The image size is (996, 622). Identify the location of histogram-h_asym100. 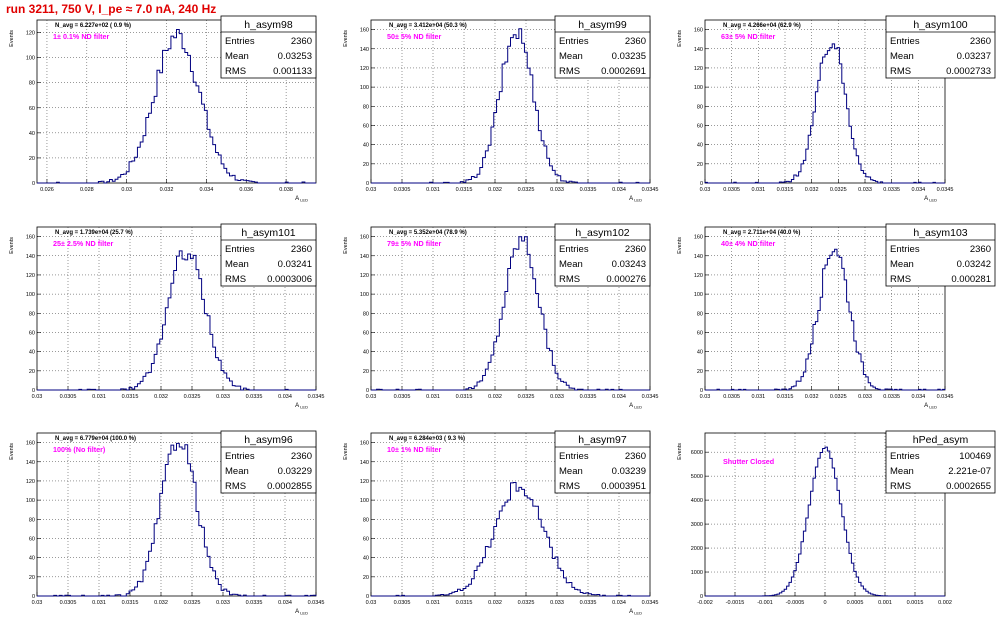
(824, 113).